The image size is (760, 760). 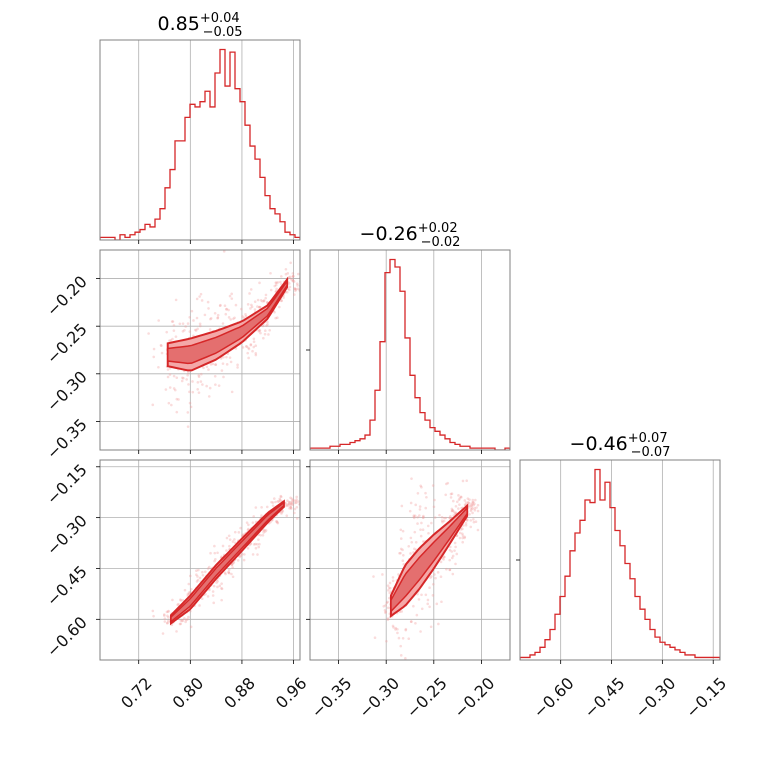 What do you see at coordinates (67, 344) in the screenshot?
I see `y-tick-label: −0.25` at bounding box center [67, 344].